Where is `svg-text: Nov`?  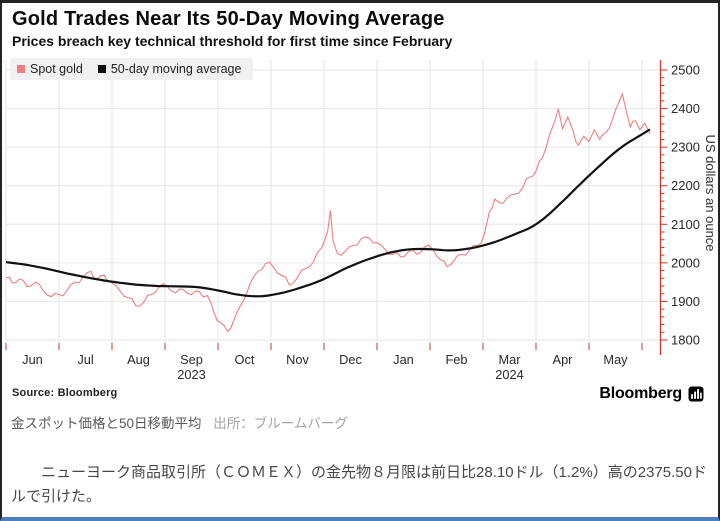 svg-text: Nov is located at coordinates (297, 359).